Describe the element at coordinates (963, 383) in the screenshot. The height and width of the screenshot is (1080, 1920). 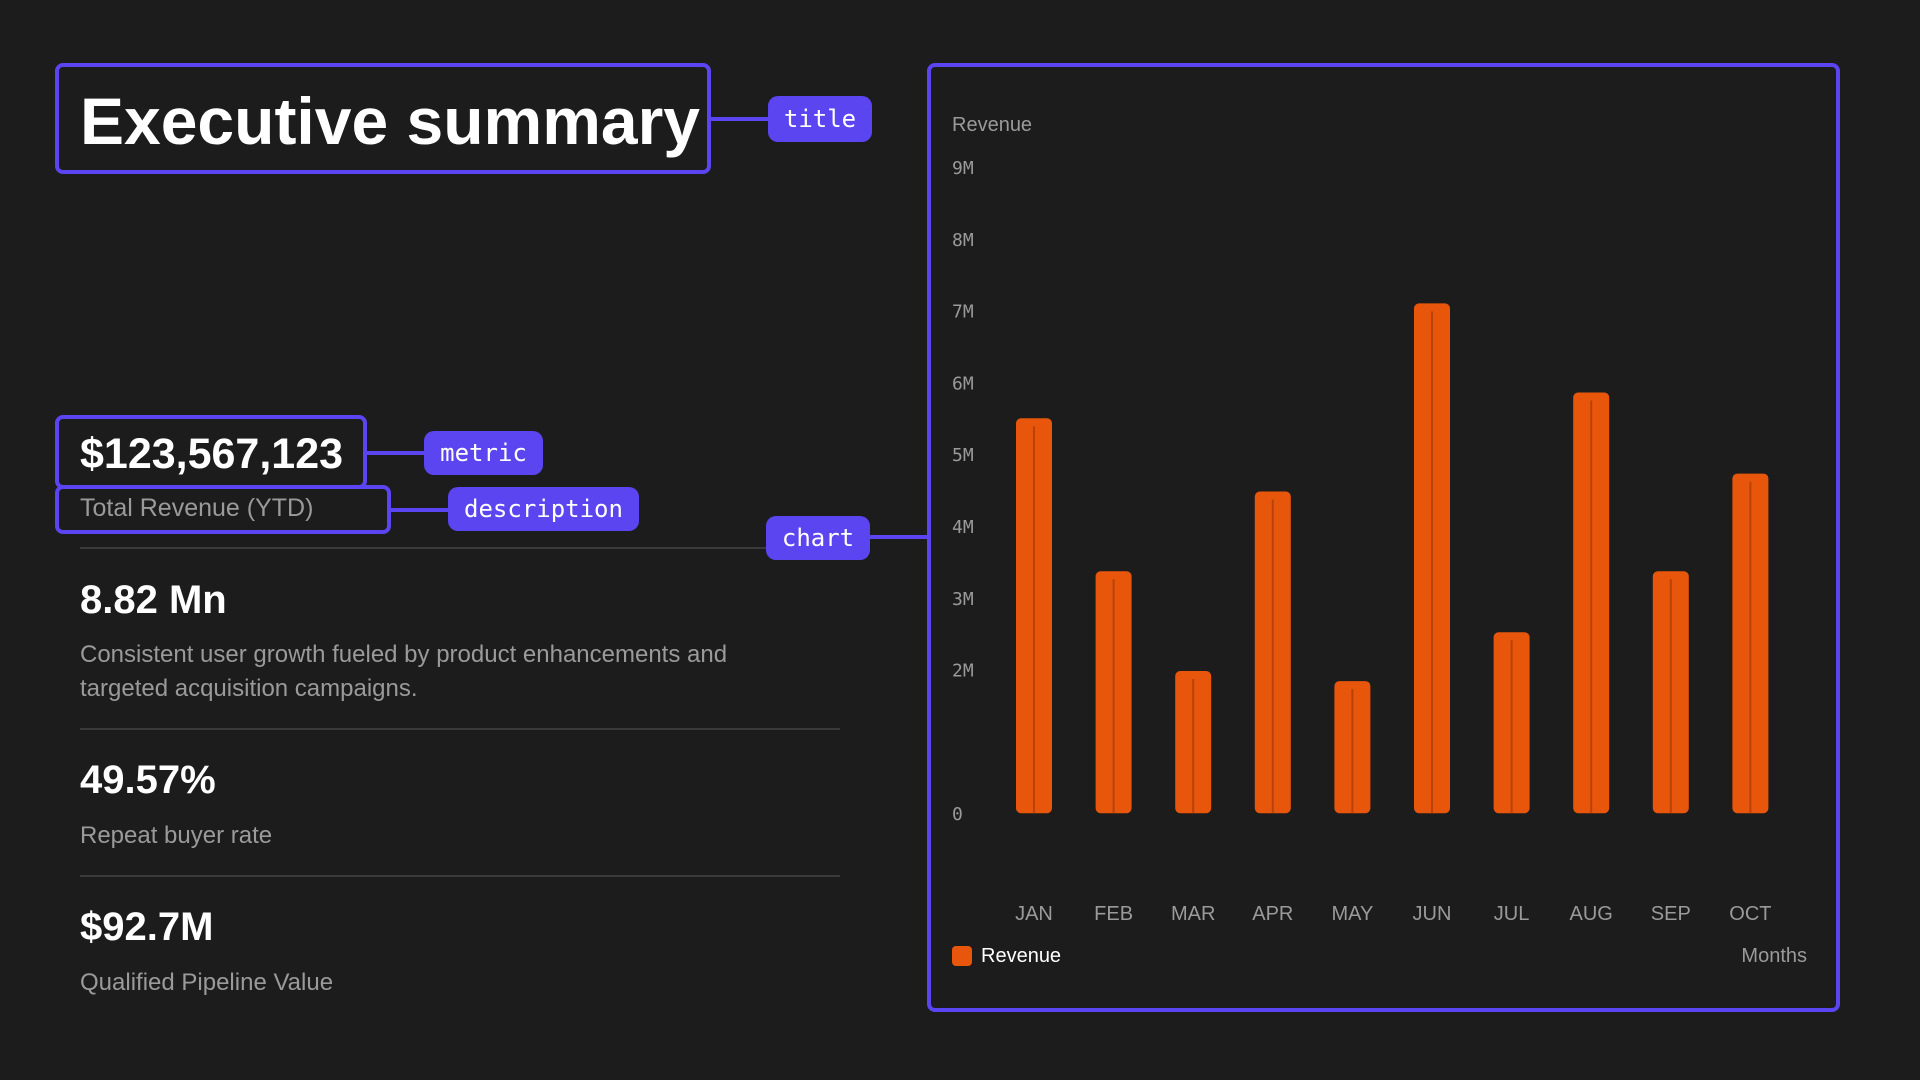
I see `y-tick-label: 6M` at that location.